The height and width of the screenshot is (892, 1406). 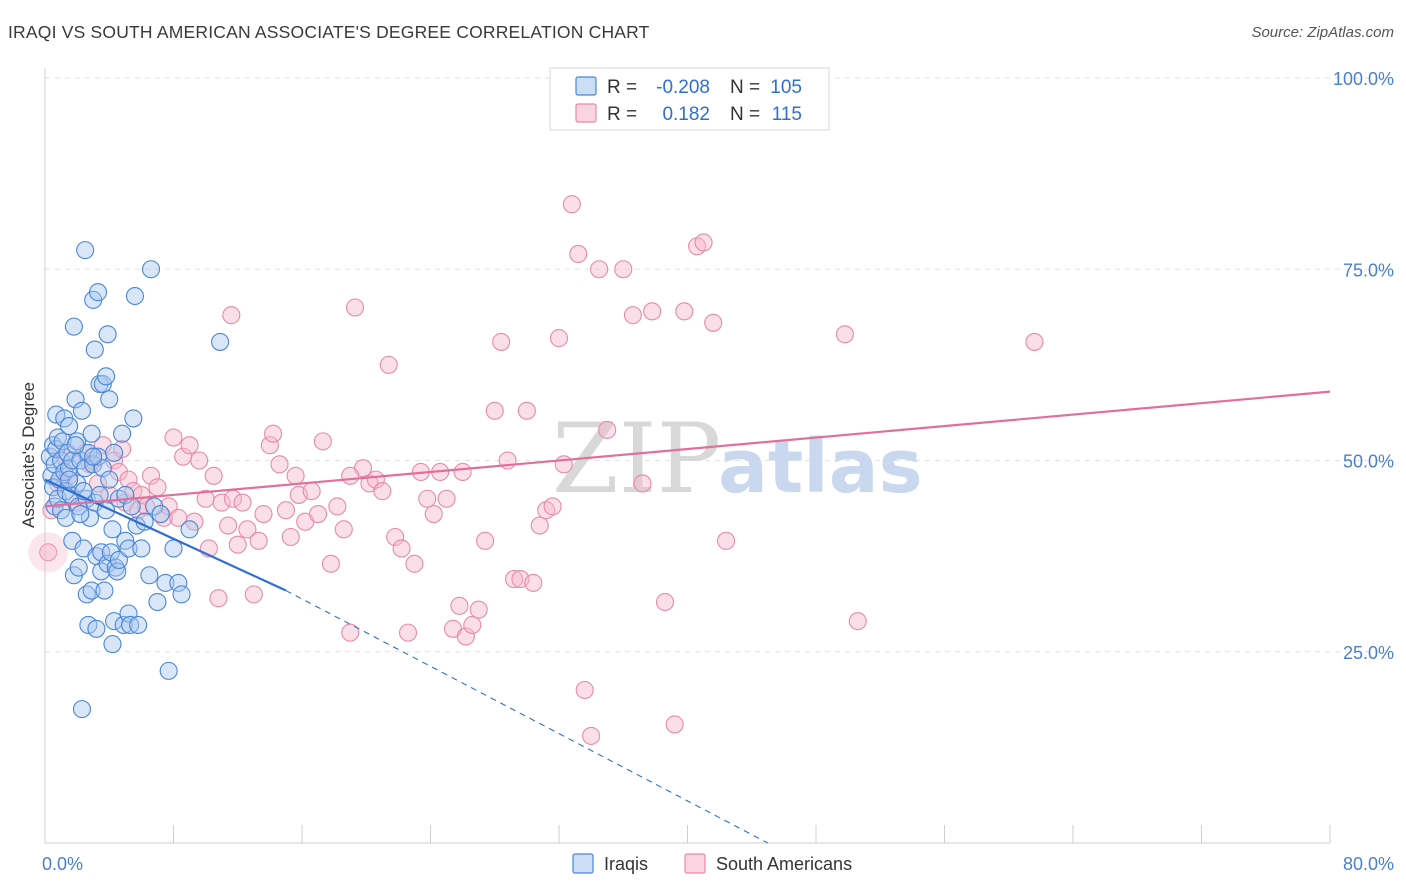 I want to click on watermark: ZIP atlas, so click(x=737, y=459).